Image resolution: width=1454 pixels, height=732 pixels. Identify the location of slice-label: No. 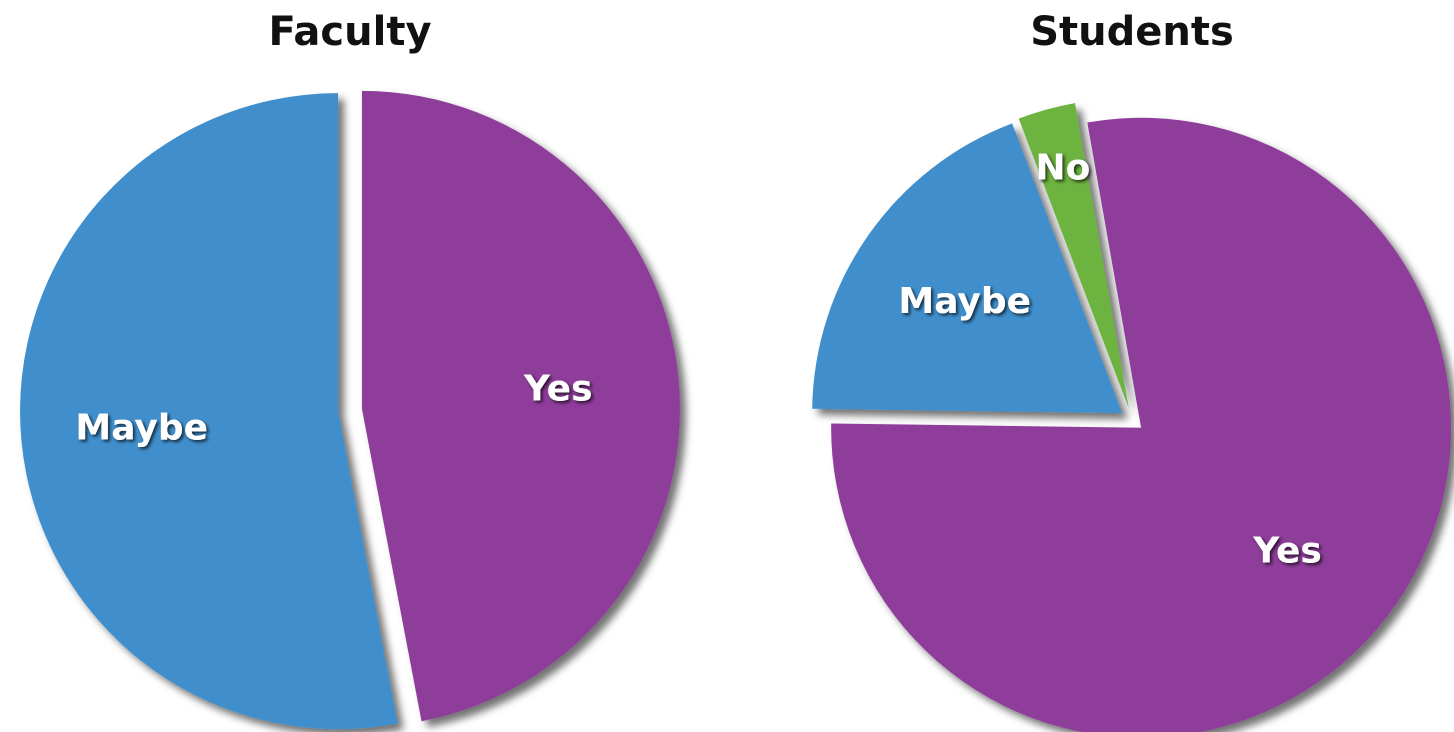
(1063, 167).